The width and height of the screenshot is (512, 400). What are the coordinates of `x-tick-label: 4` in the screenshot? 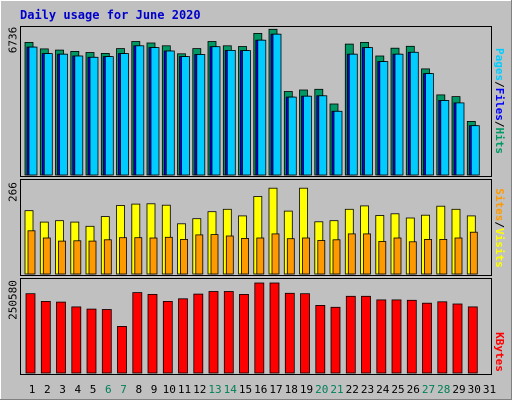 It's located at (77, 389).